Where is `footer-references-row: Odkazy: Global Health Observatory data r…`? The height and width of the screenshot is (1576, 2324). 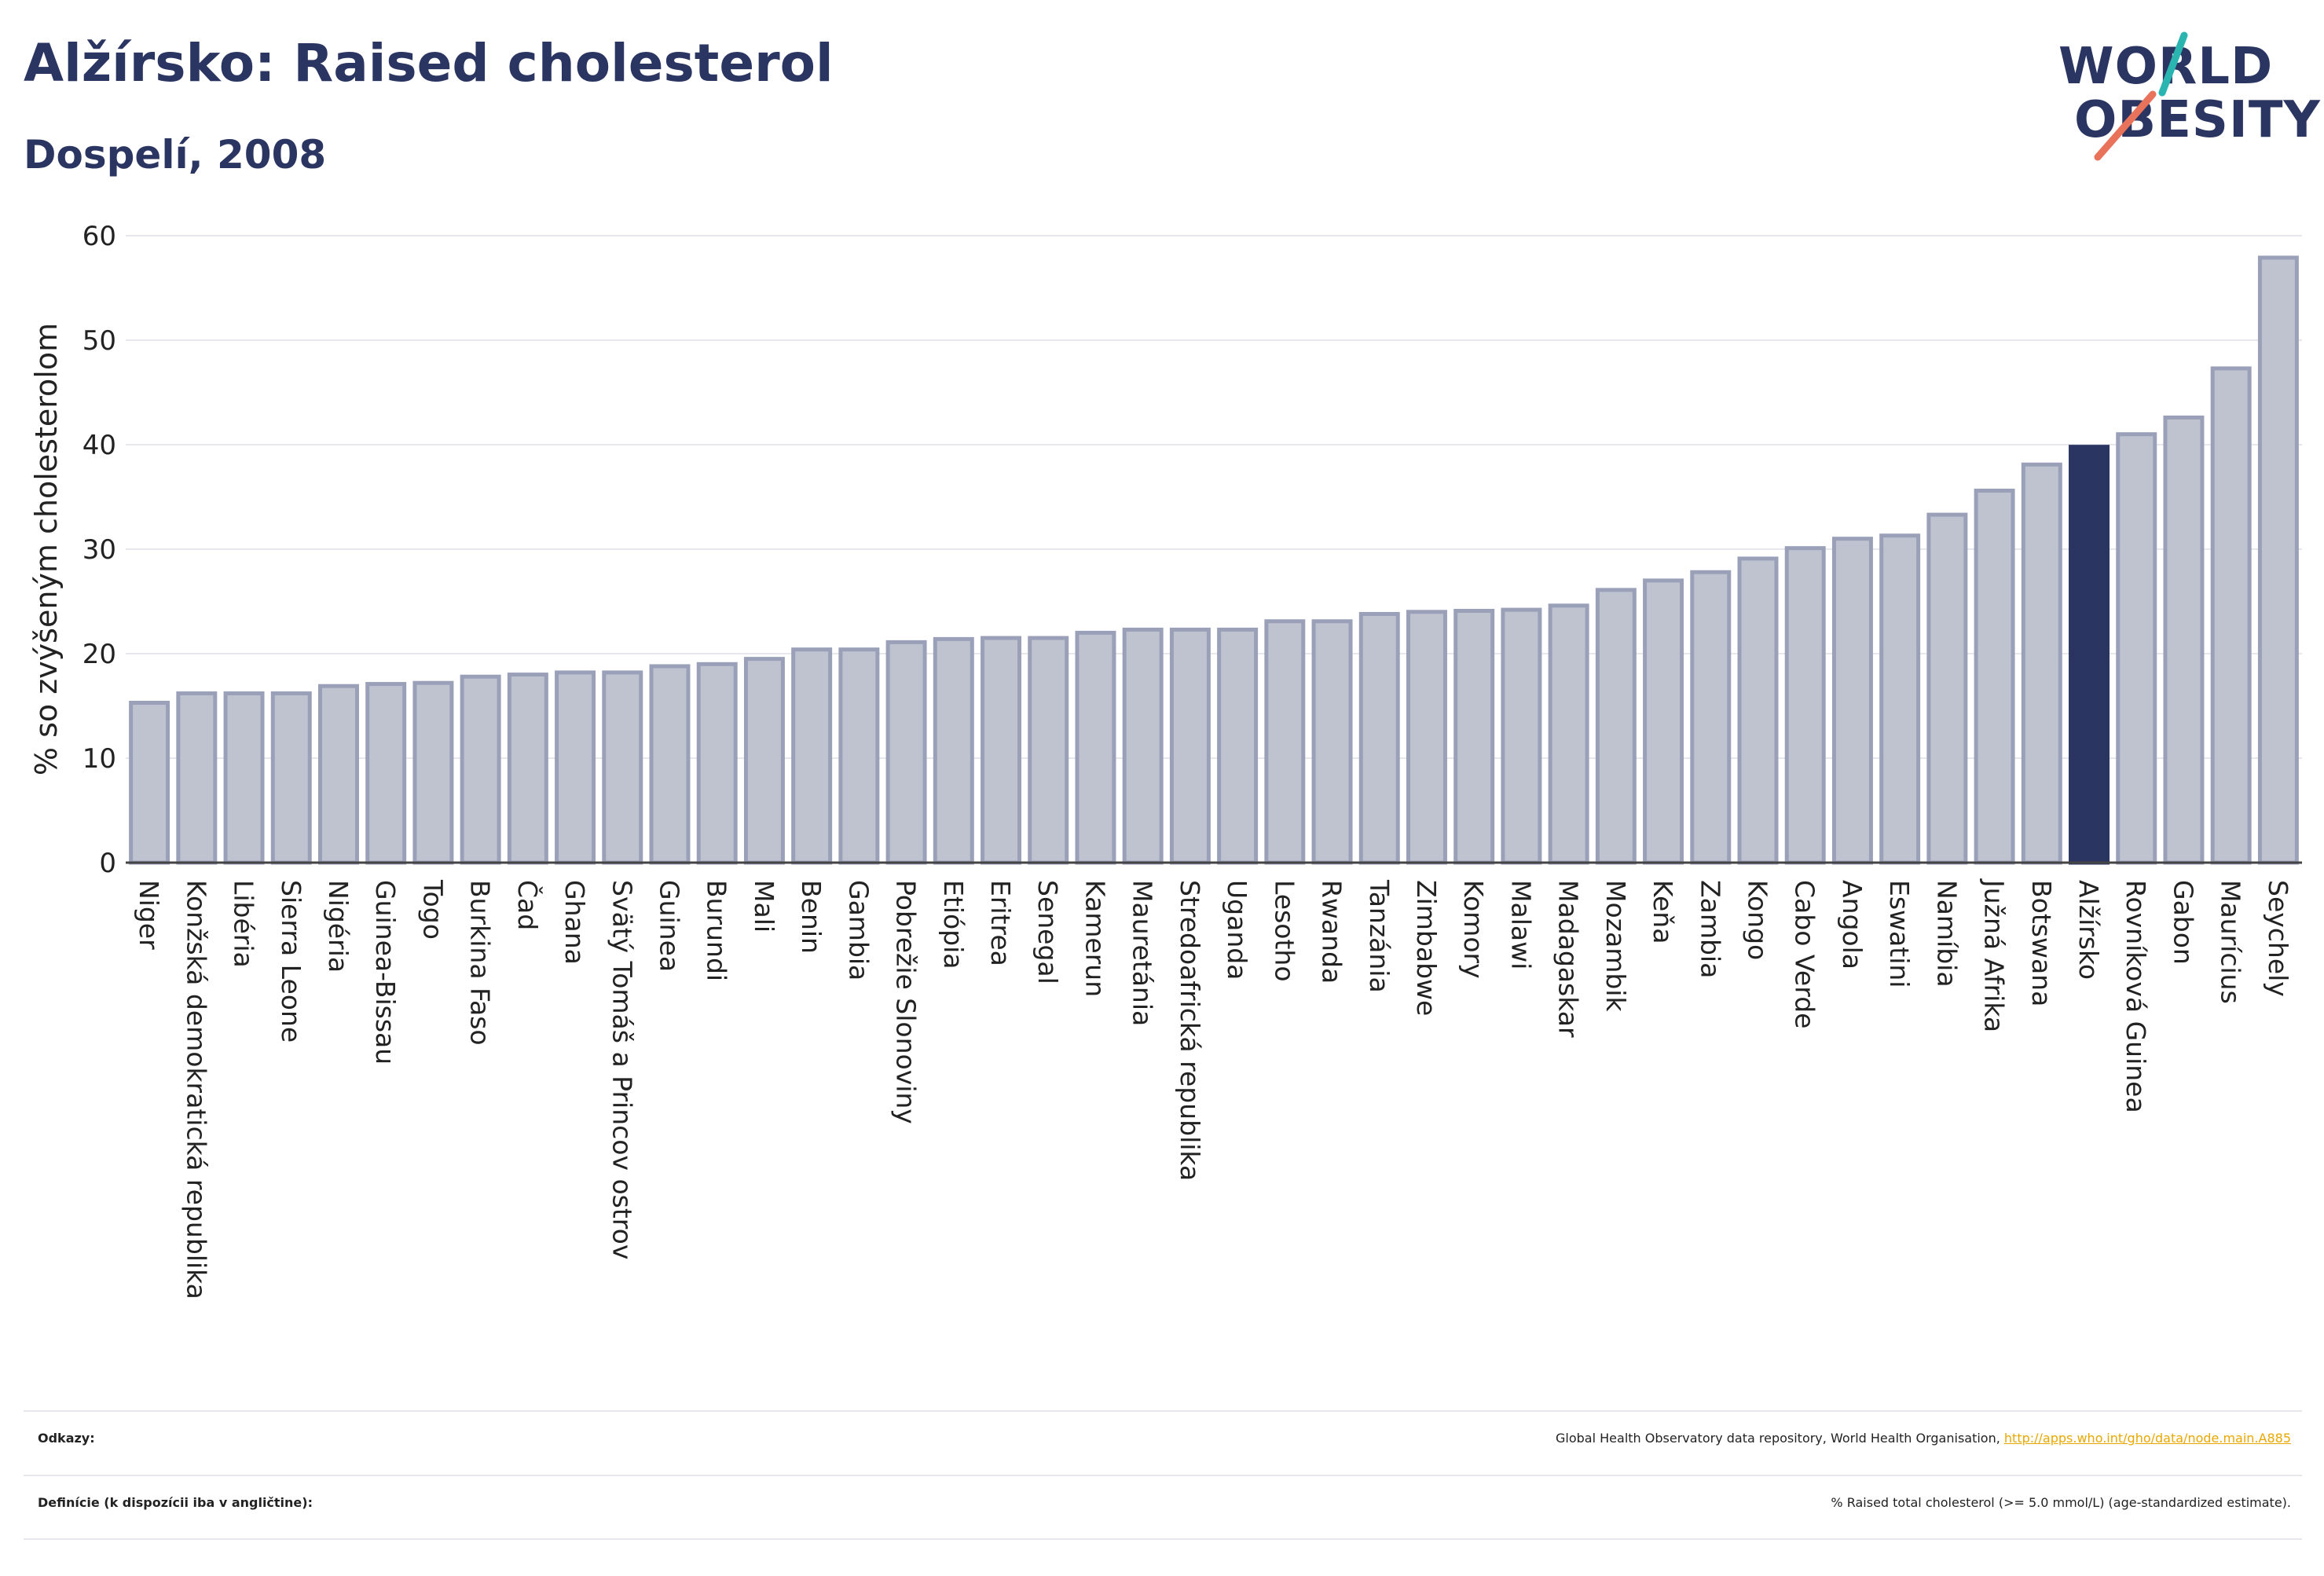
footer-references-row: Odkazy: Global Health Observatory data r… is located at coordinates (1163, 1442).